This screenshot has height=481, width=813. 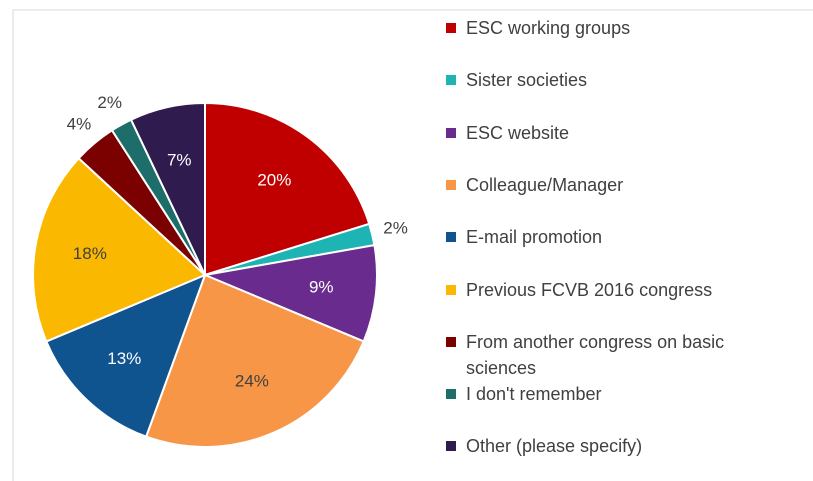 What do you see at coordinates (518, 132) in the screenshot?
I see `legend-label: ESC website` at bounding box center [518, 132].